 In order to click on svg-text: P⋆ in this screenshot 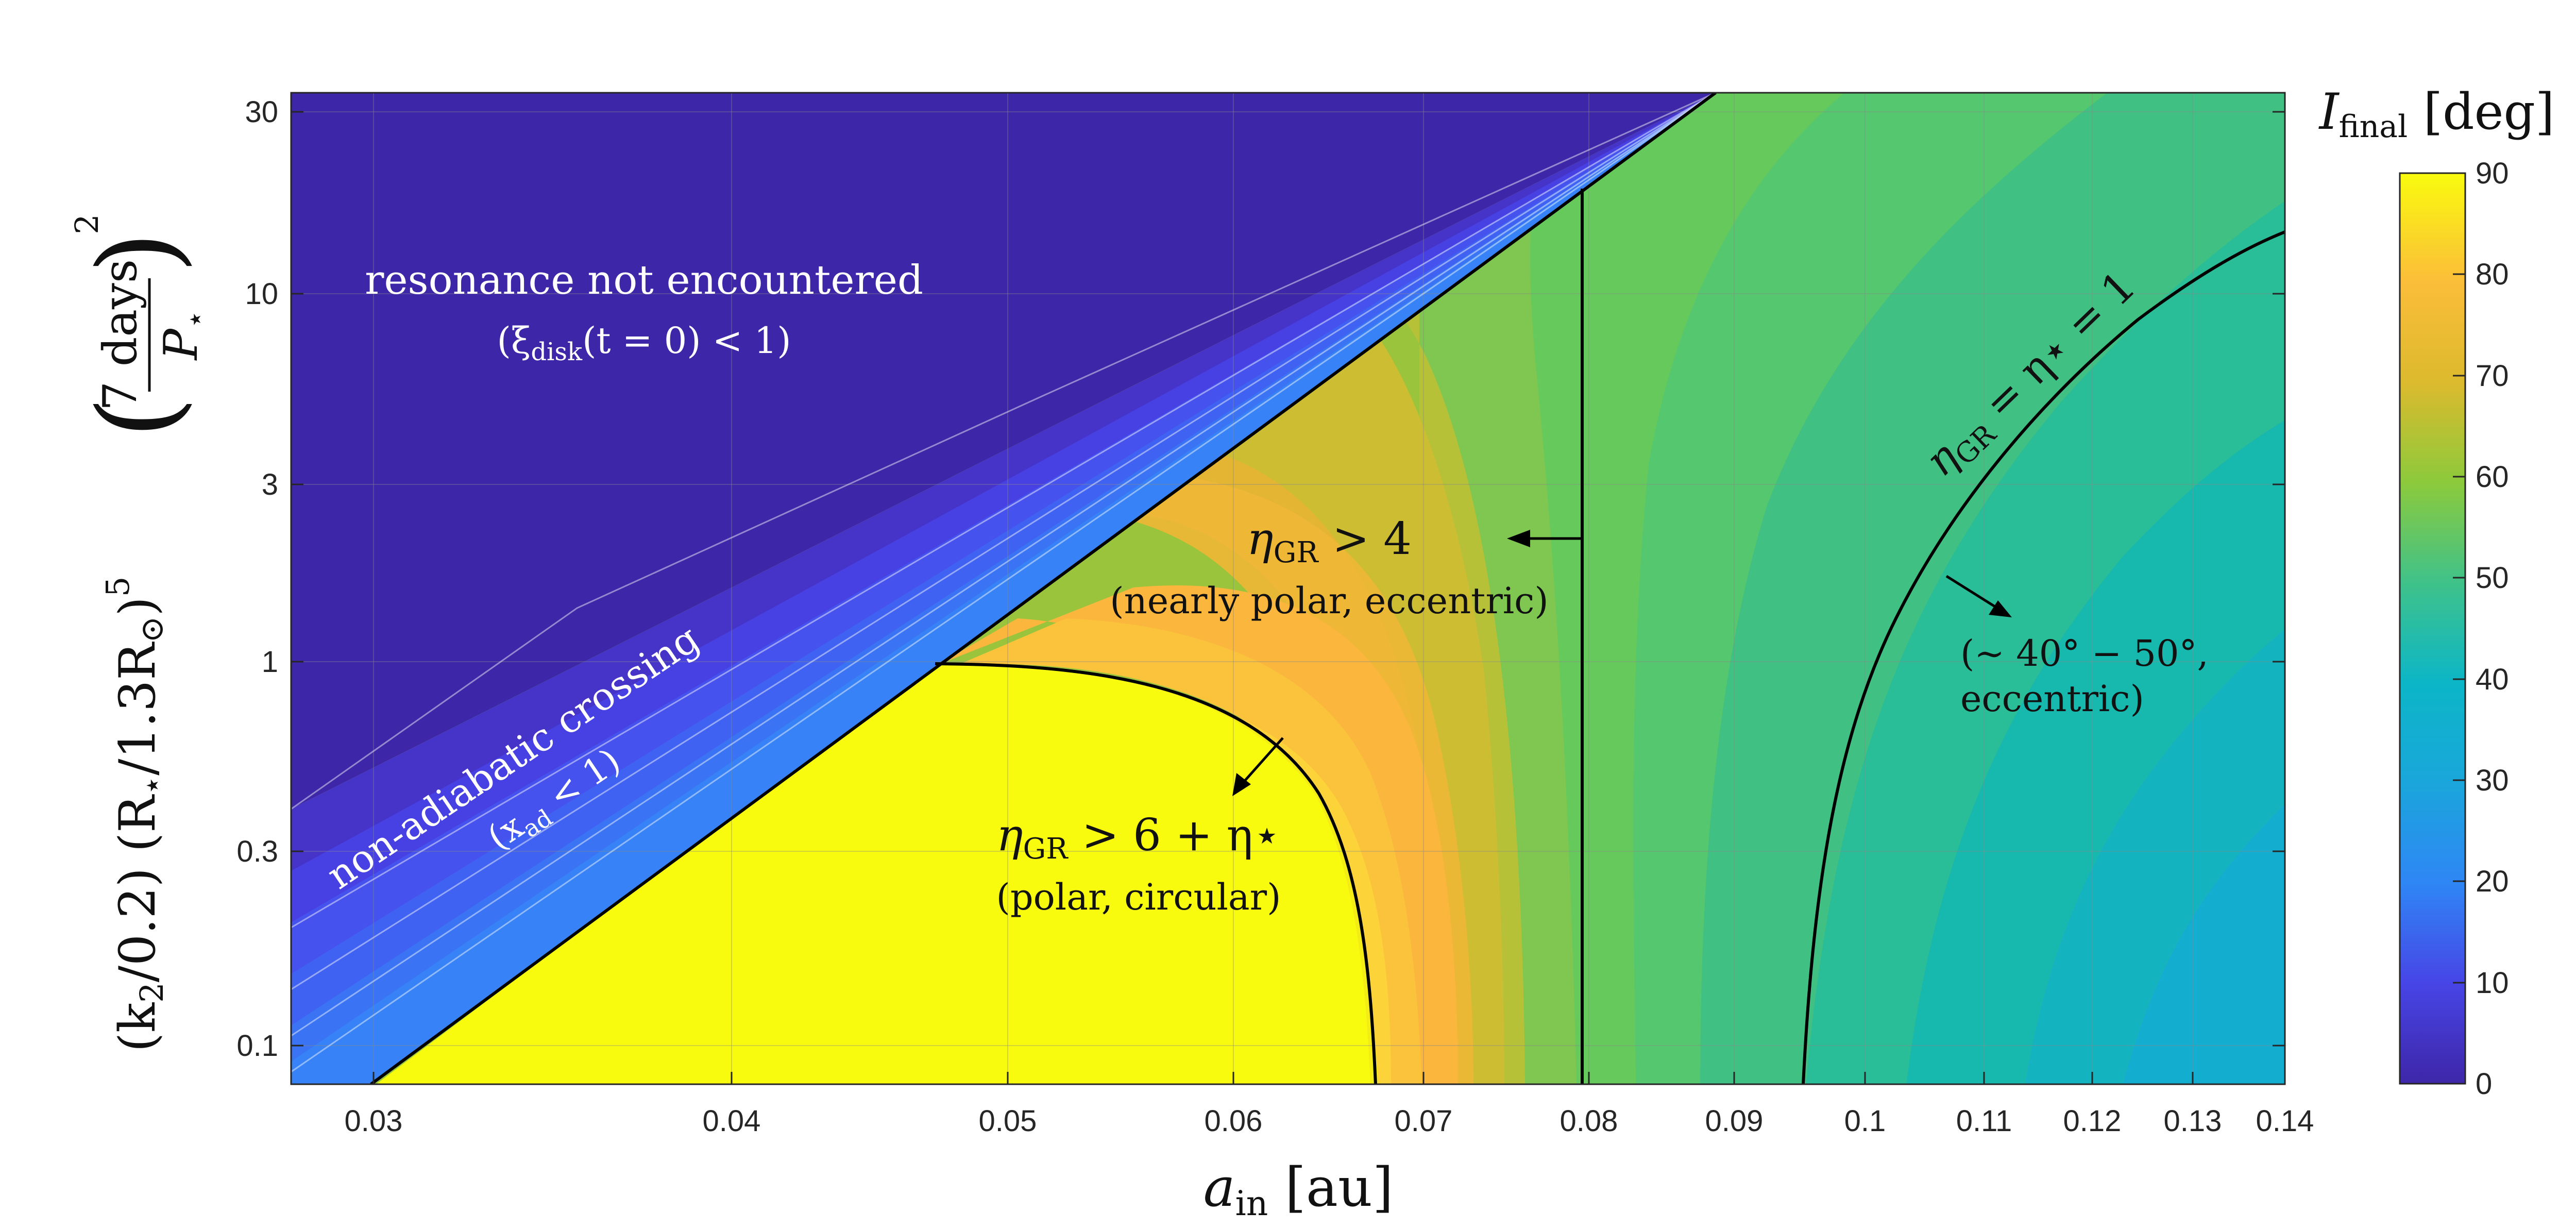, I will do `click(183, 335)`.